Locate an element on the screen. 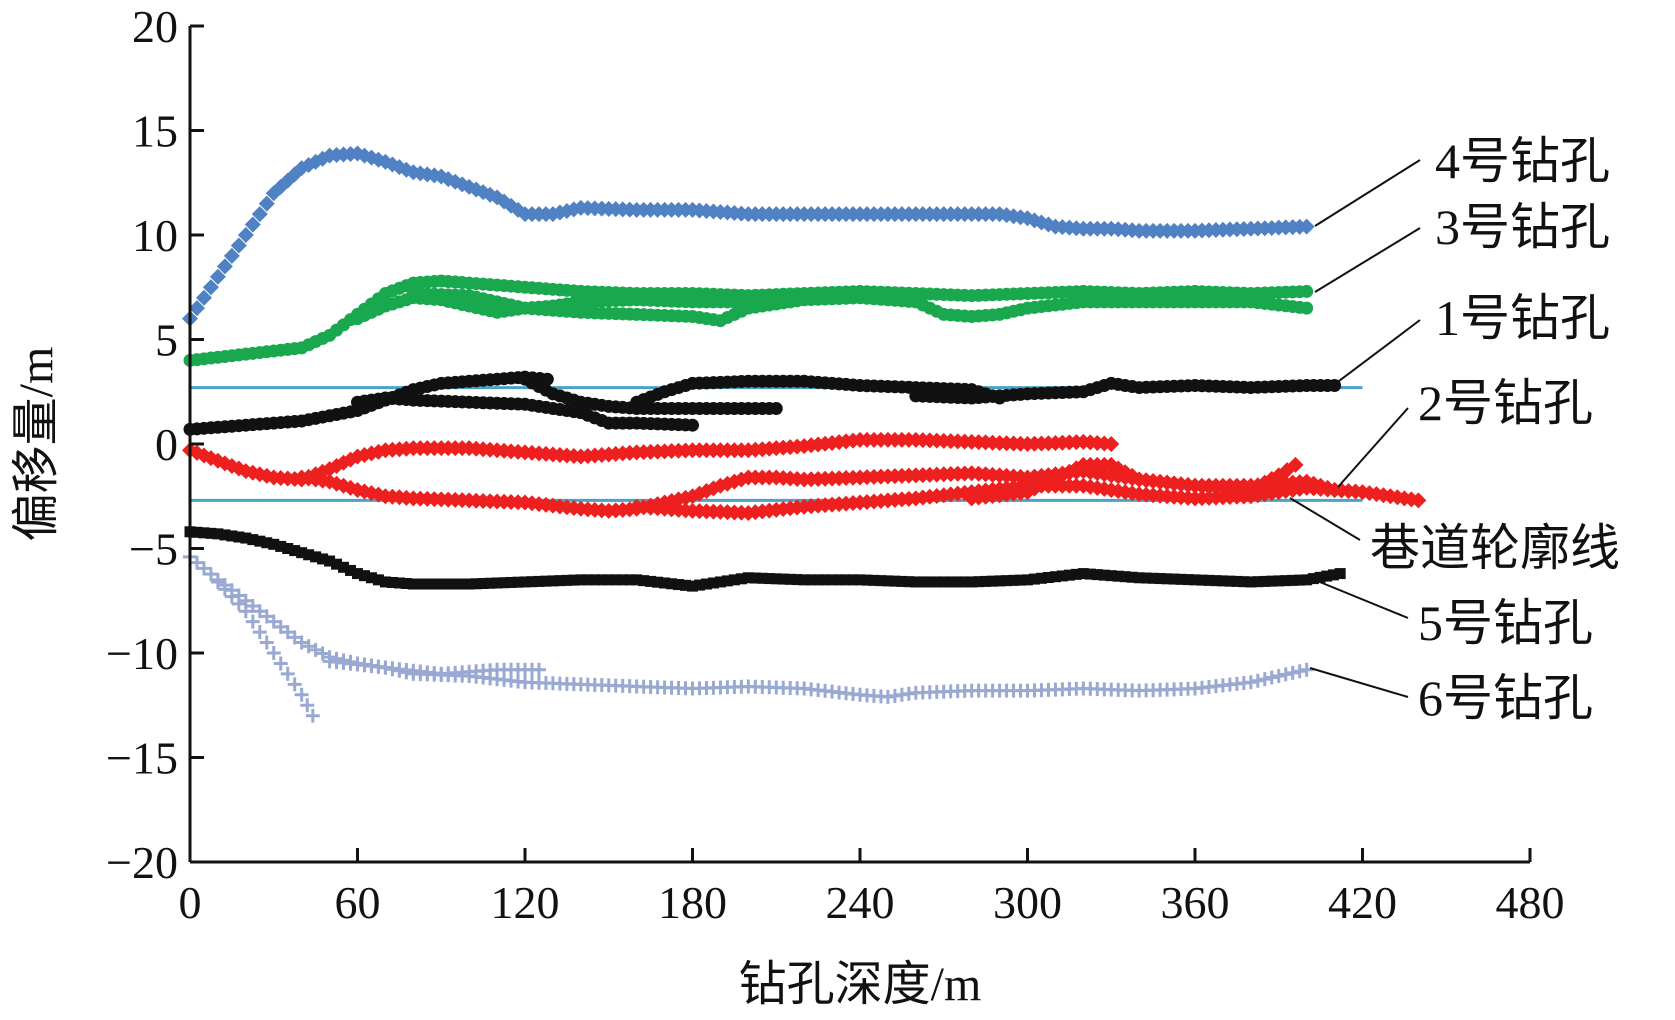 This screenshot has height=1020, width=1675. x-tick-label: 420 is located at coordinates (1362, 902).